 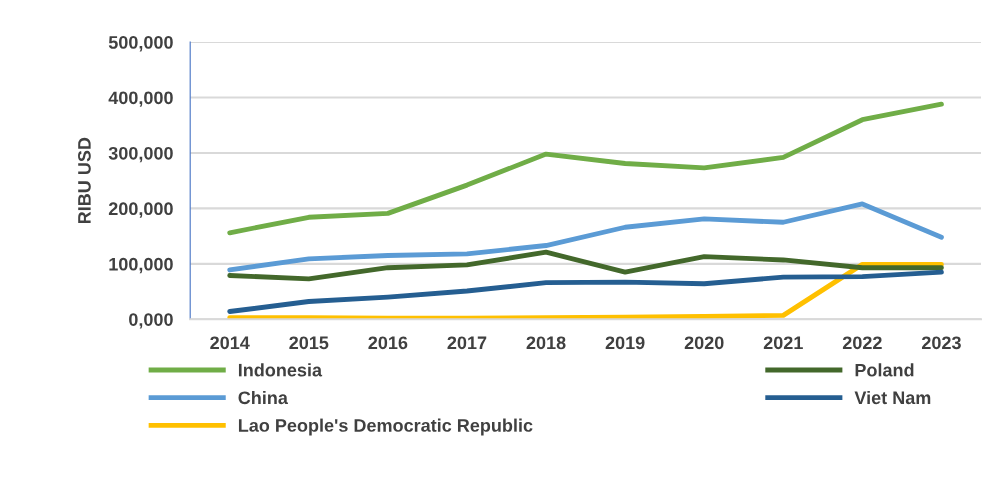 I want to click on x-tick-label: 2017, so click(x=467, y=343).